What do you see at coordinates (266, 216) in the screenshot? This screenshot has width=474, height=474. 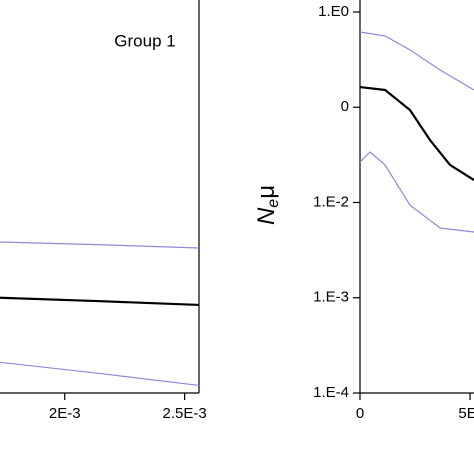 I see `y-label-main: N` at bounding box center [266, 216].